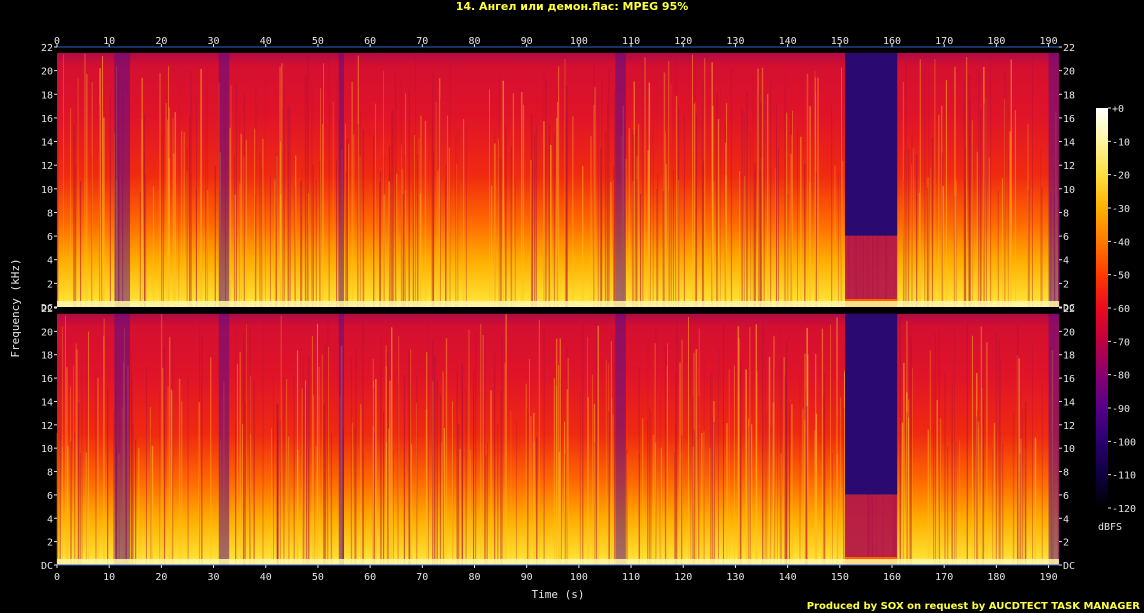  Describe the element at coordinates (1102, 308) in the screenshot. I see `colorbar-gradient` at that location.